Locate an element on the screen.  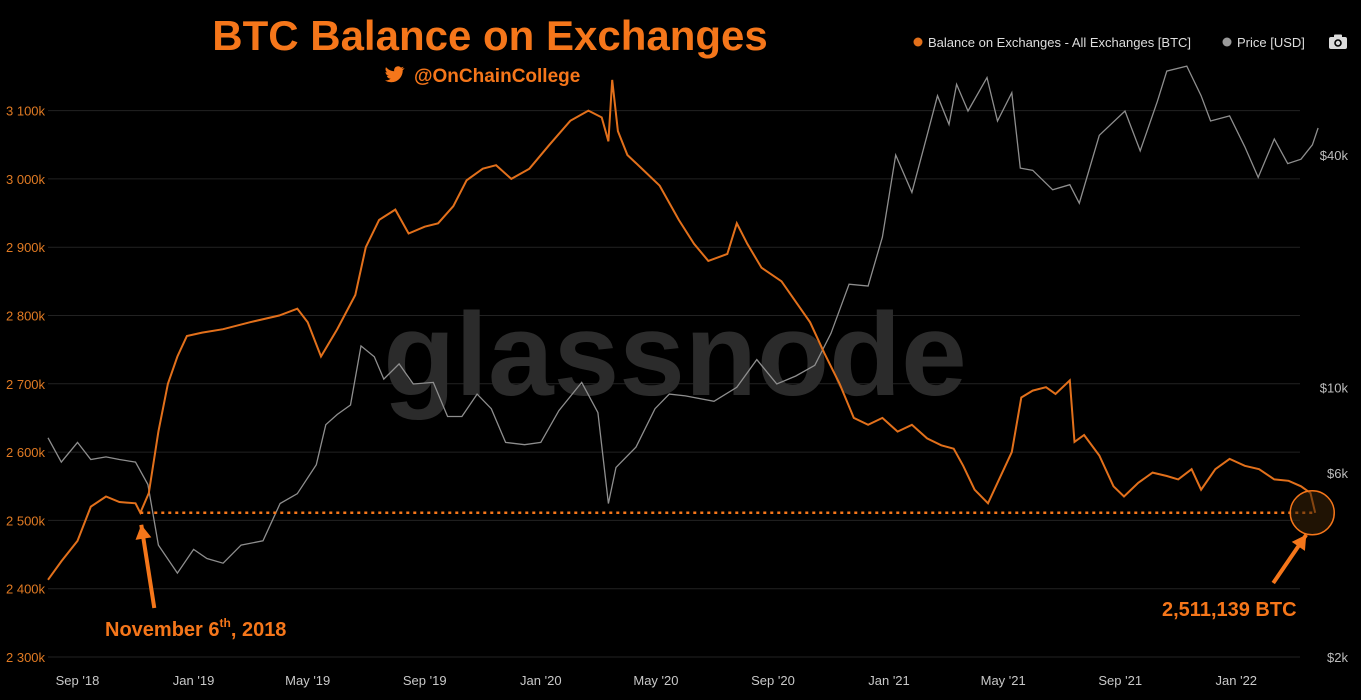
annotation-nov-2018-sup: th is located at coordinates (225, 623).